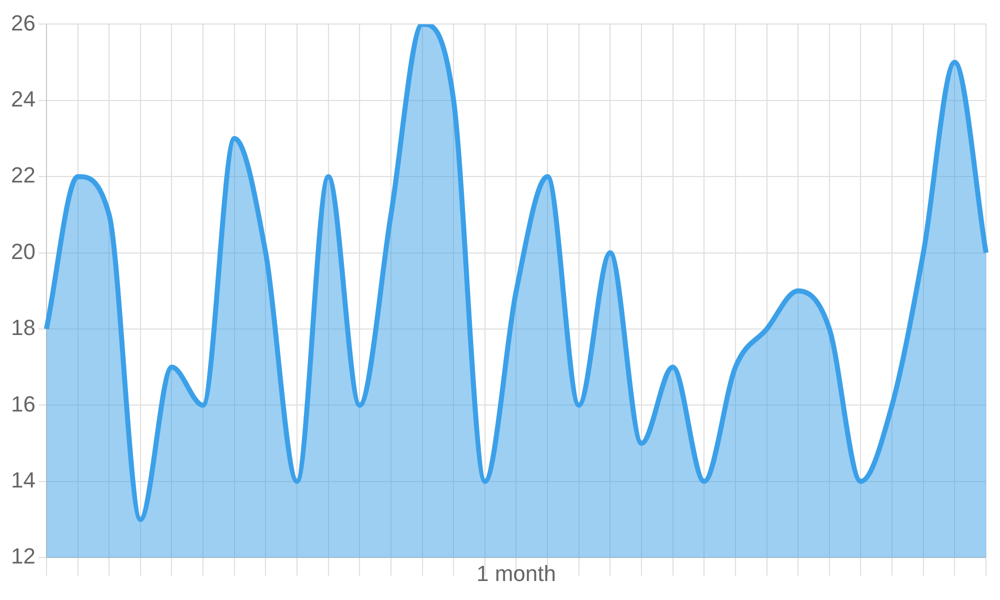  What do you see at coordinates (23, 23) in the screenshot?
I see `y-tick-label: 26` at bounding box center [23, 23].